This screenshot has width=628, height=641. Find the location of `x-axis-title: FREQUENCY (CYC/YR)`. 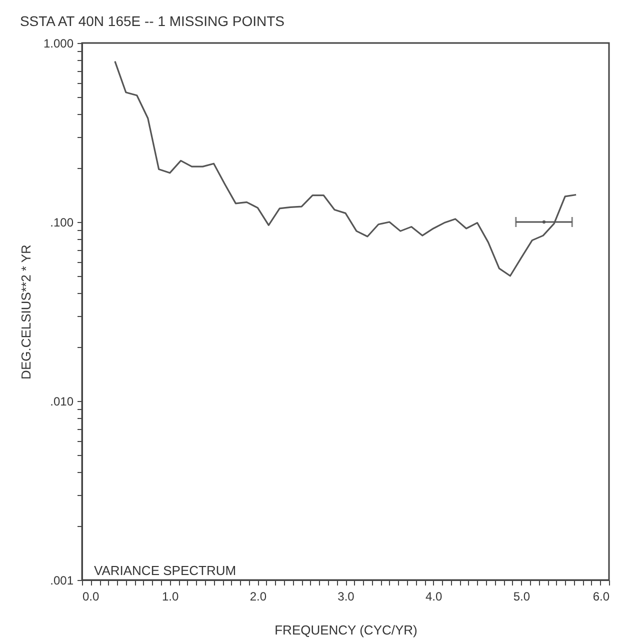

x-axis-title: FREQUENCY (CYC/YR) is located at coordinates (346, 630).